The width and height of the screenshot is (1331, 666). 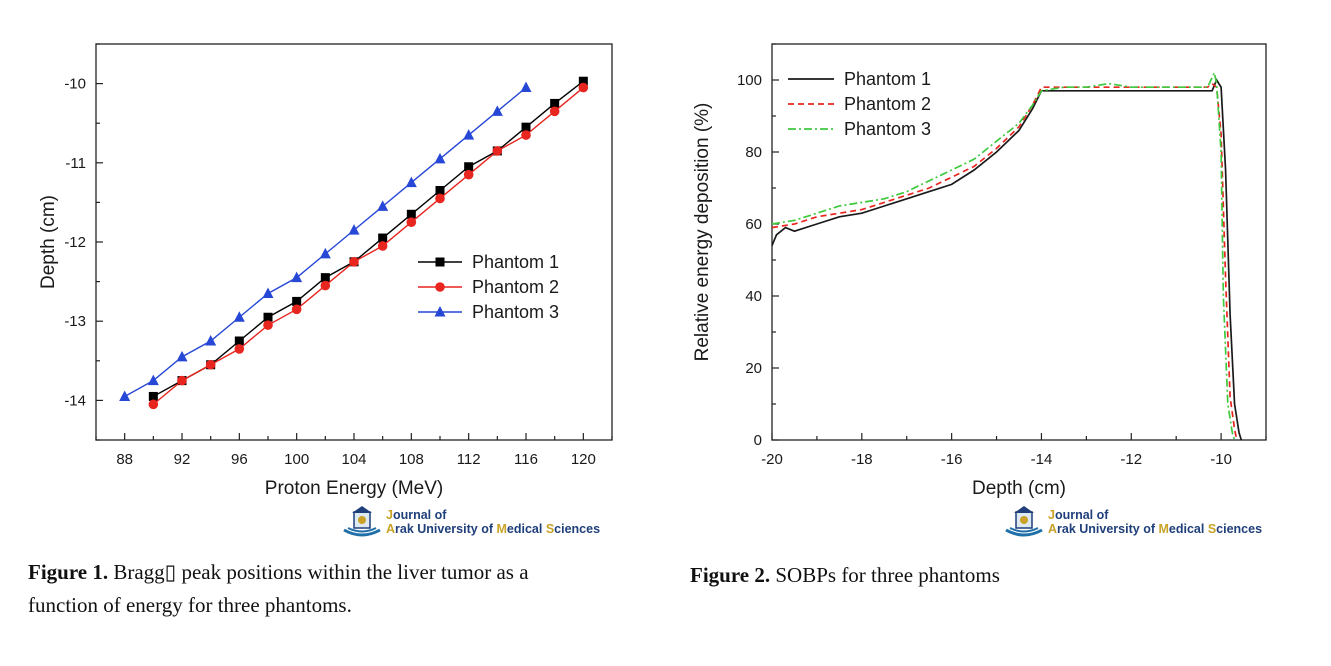 What do you see at coordinates (702, 232) in the screenshot?
I see `chart2-y-axis-label: Relative energy deposition (%)` at bounding box center [702, 232].